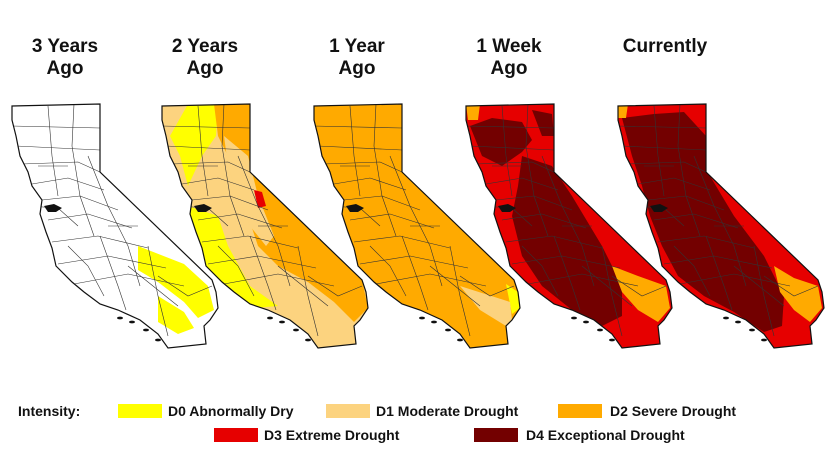 The image size is (840, 473). I want to click on region-d0-coast, so click(233, 257).